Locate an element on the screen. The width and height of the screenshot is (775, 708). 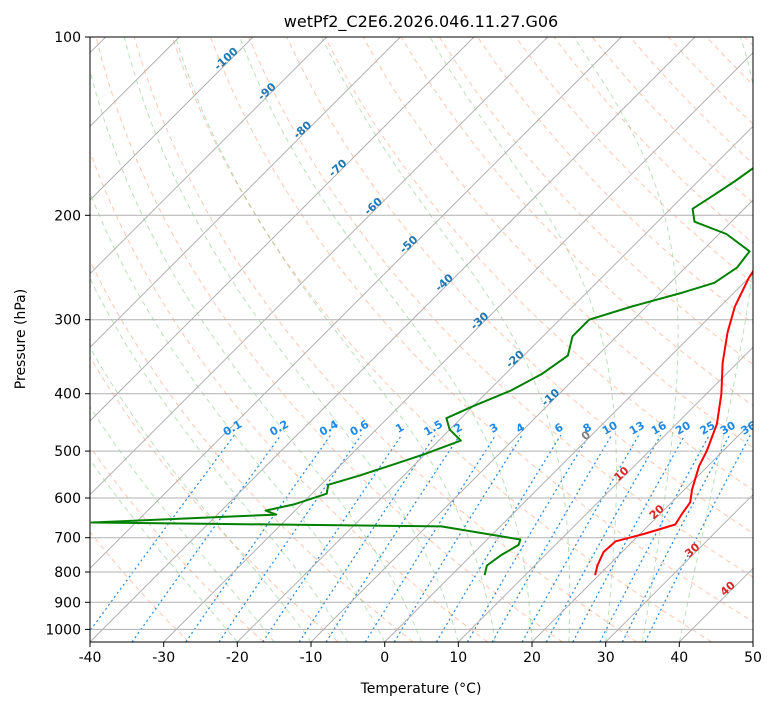
y-tick-label: 200 is located at coordinates (67, 216).